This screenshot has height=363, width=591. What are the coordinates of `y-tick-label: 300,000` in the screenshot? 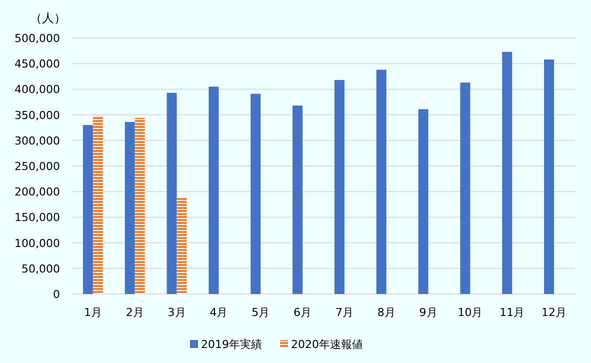 It's located at (37, 141).